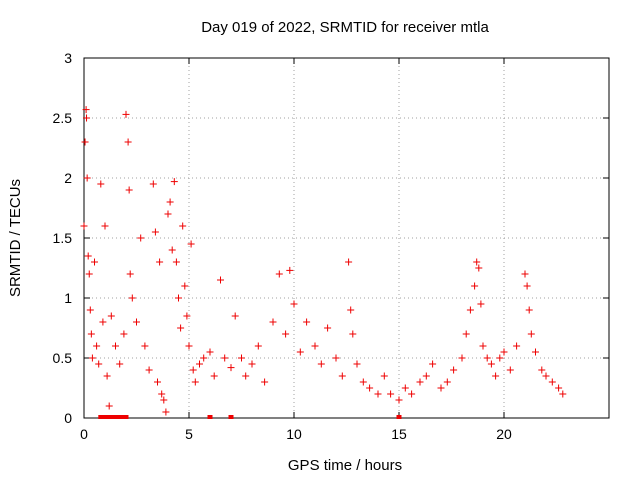  I want to click on y-tick-label: 1, so click(68, 298).